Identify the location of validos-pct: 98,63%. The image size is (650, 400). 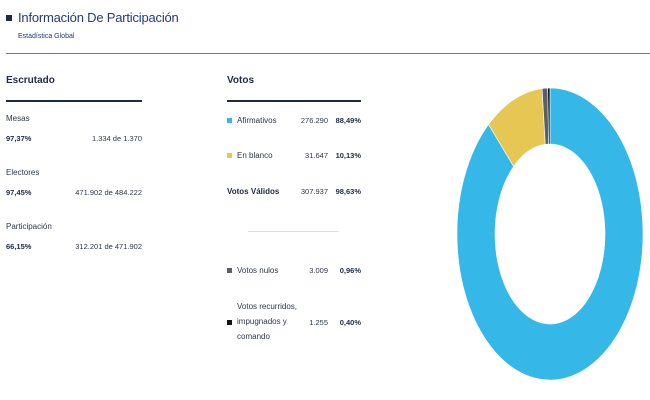
(348, 191).